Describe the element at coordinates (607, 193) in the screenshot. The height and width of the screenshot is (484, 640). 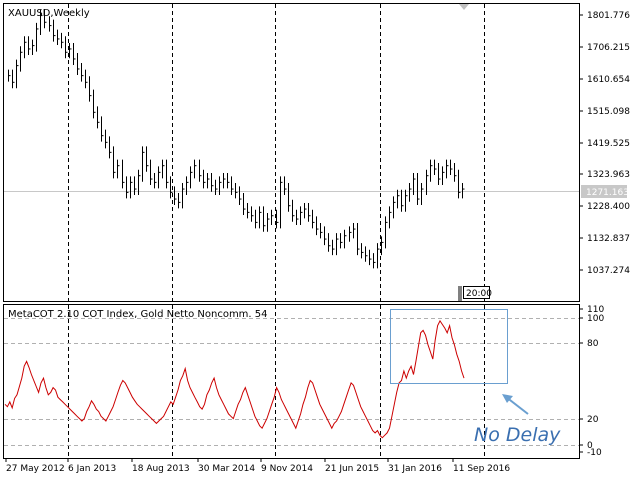
I see `current-price-label: 1271.163` at that location.